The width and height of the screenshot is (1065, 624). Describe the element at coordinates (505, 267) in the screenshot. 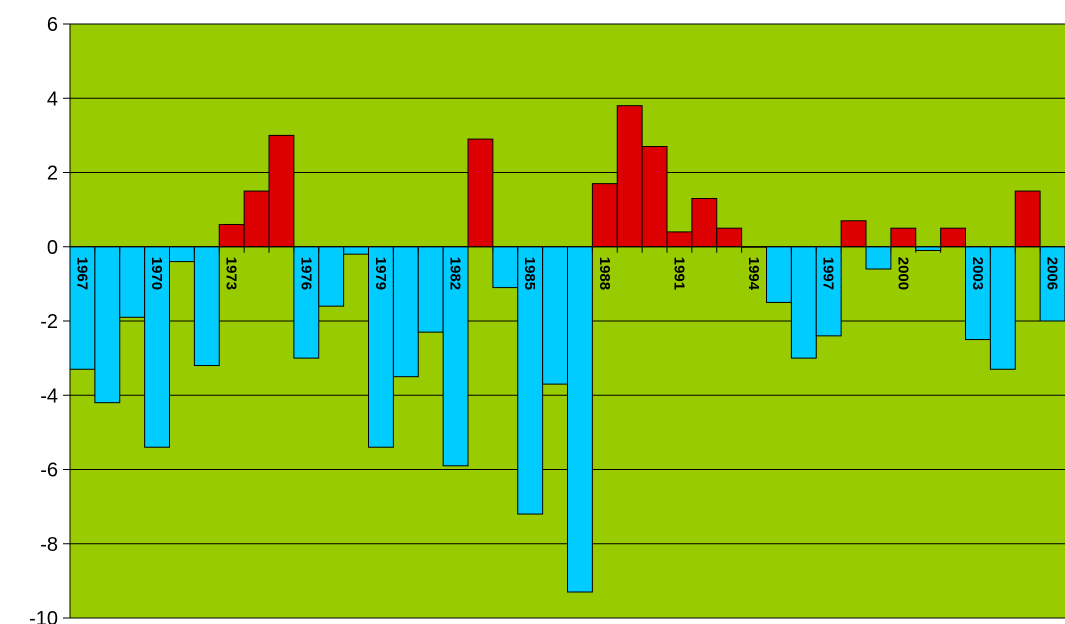

I see `bar-1984` at that location.